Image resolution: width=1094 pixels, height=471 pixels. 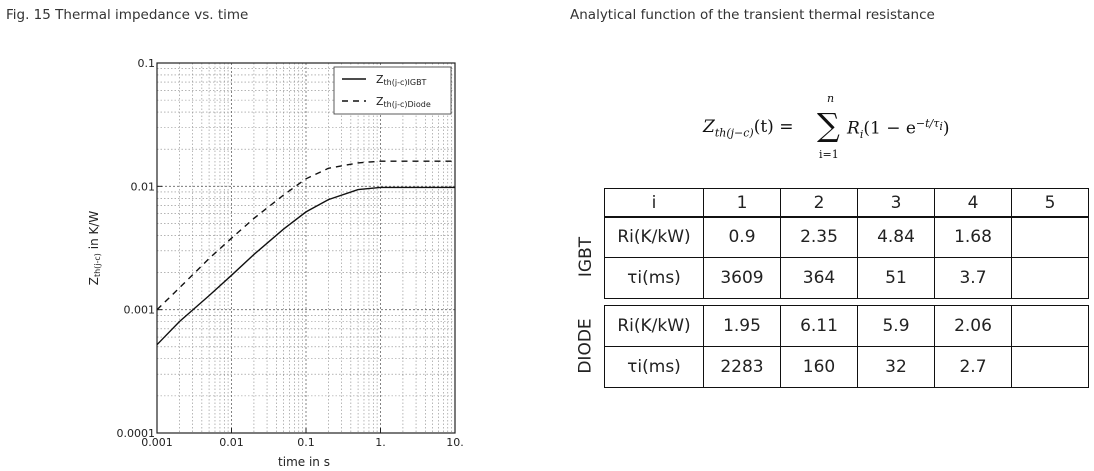 What do you see at coordinates (742, 367) in the screenshot?
I see `table-cell: 2283` at bounding box center [742, 367].